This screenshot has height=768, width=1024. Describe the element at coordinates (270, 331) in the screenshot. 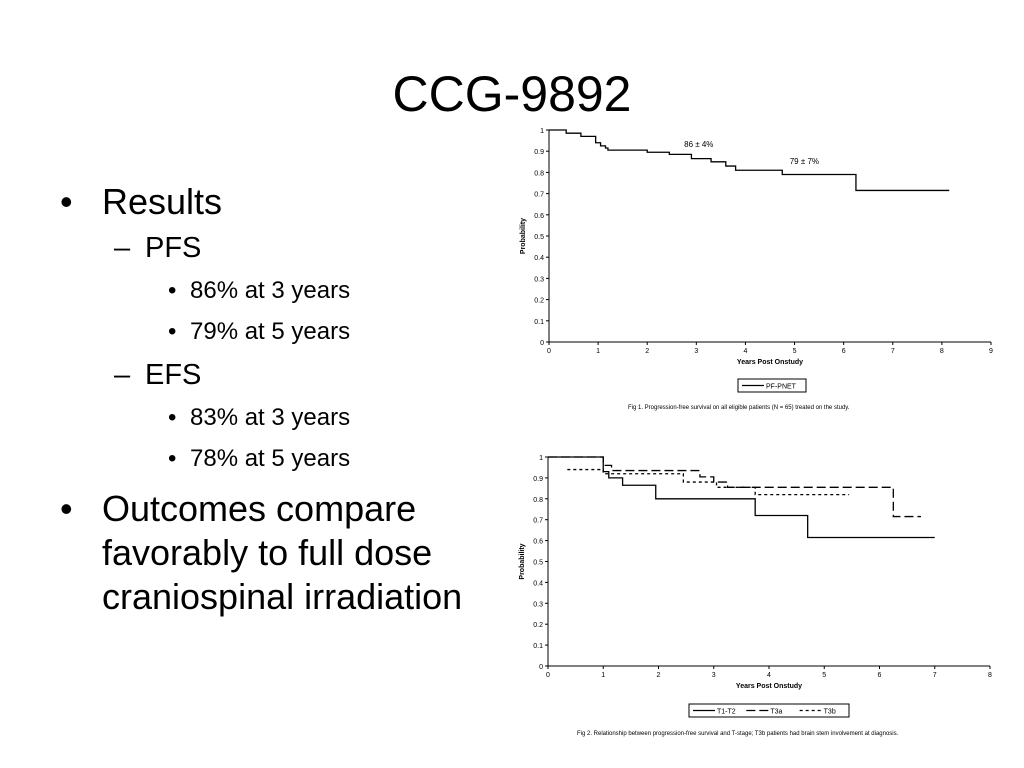

I see `detail-pfs-5-text: 79% at 5 years` at that location.